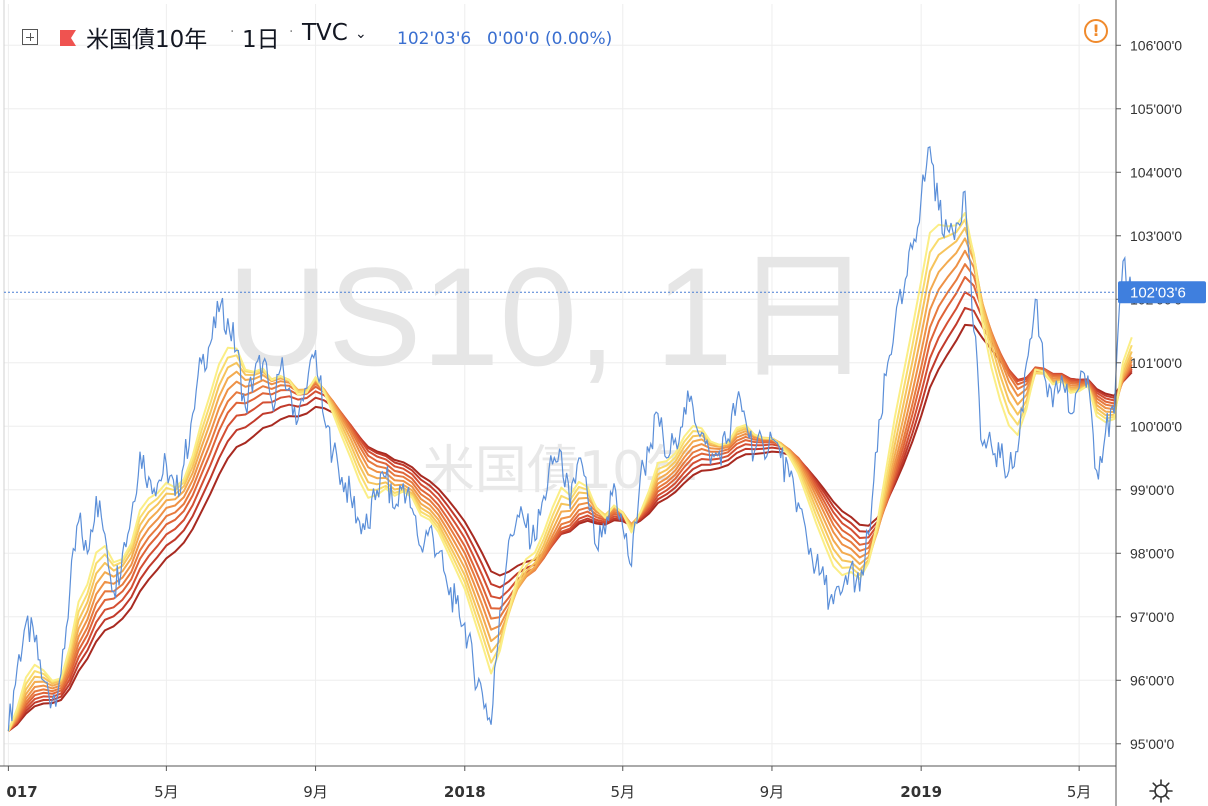 The height and width of the screenshot is (806, 1208). Describe the element at coordinates (325, 33) in the screenshot. I see `exchange-label: TVC` at that location.